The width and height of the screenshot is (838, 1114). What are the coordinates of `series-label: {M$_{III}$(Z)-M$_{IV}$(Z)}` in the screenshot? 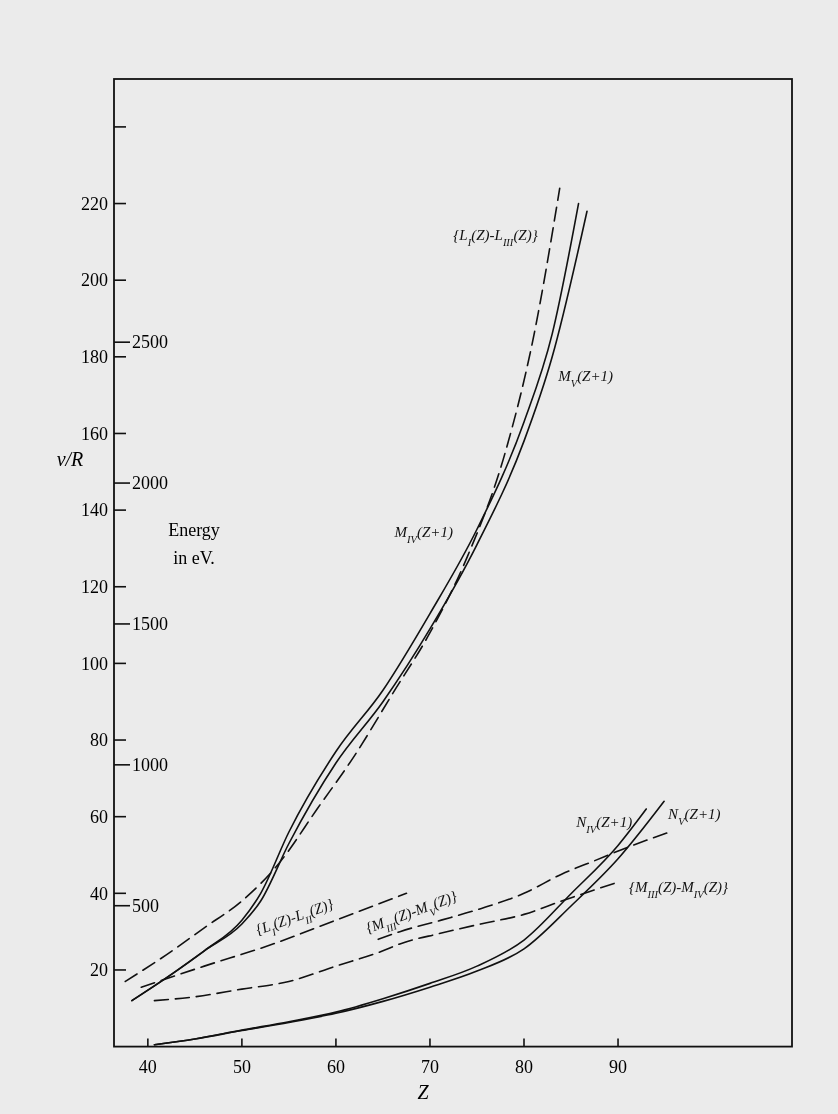 It's located at (678, 889).